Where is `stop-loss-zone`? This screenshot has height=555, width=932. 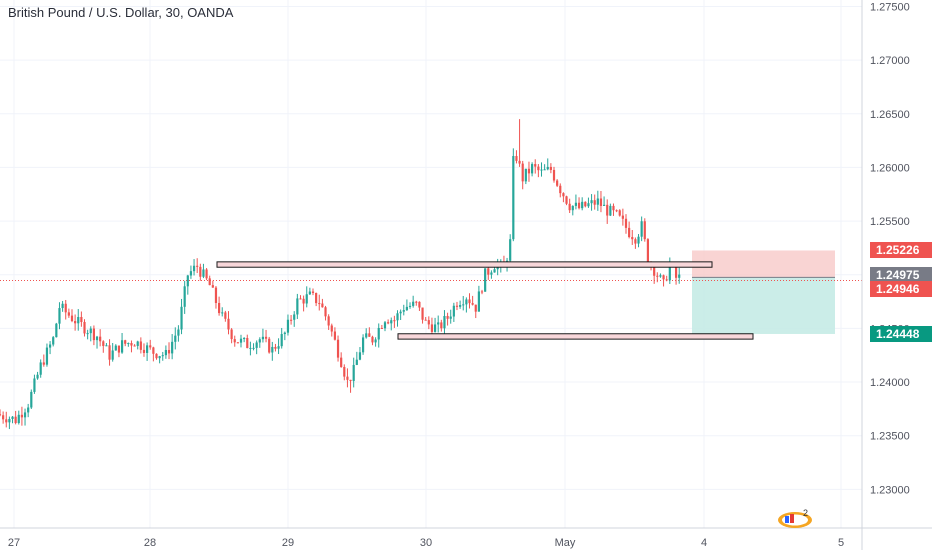 stop-loss-zone is located at coordinates (763, 264).